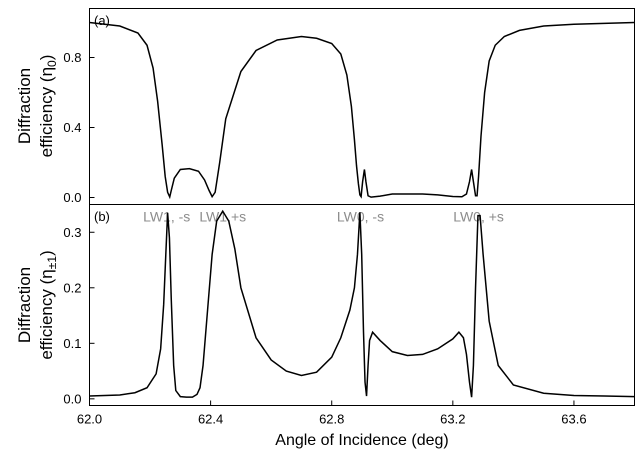  Describe the element at coordinates (331, 419) in the screenshot. I see `x-tick-label-2: 62.8` at that location.